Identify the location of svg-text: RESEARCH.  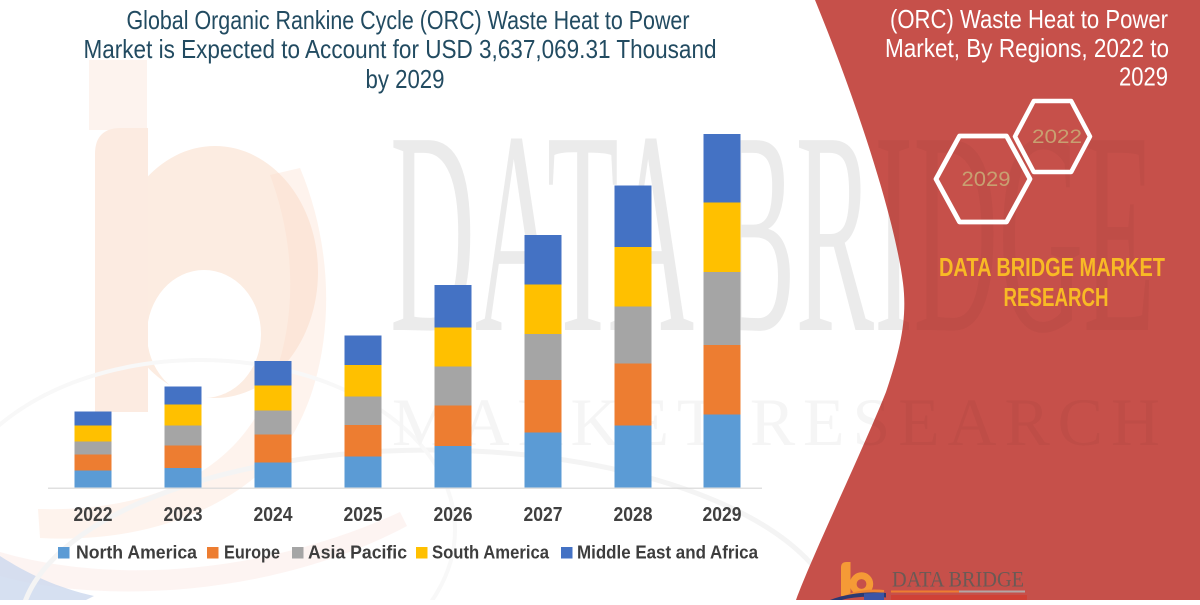
(1056, 297).